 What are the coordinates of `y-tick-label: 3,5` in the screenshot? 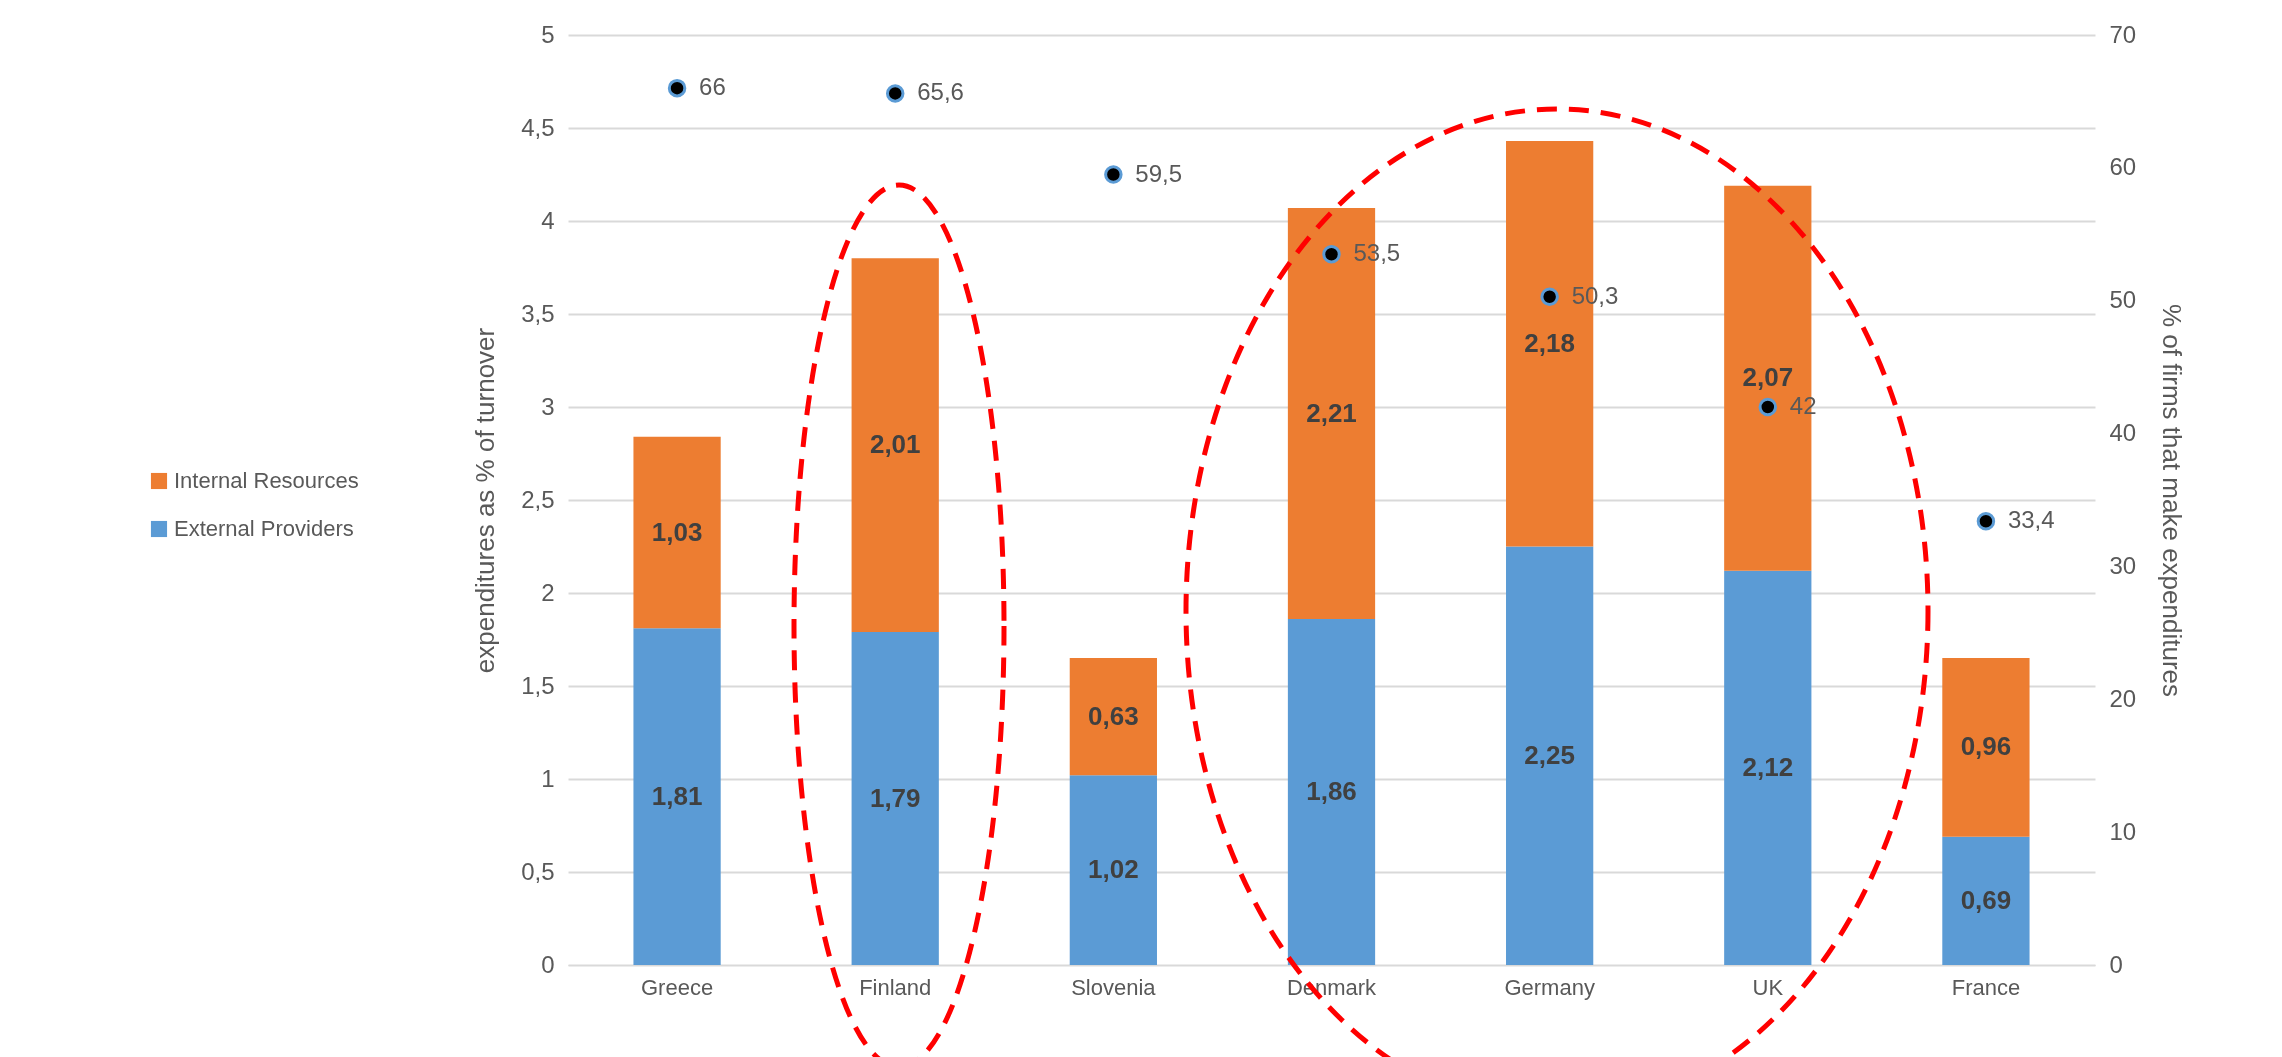 It's located at (538, 313).